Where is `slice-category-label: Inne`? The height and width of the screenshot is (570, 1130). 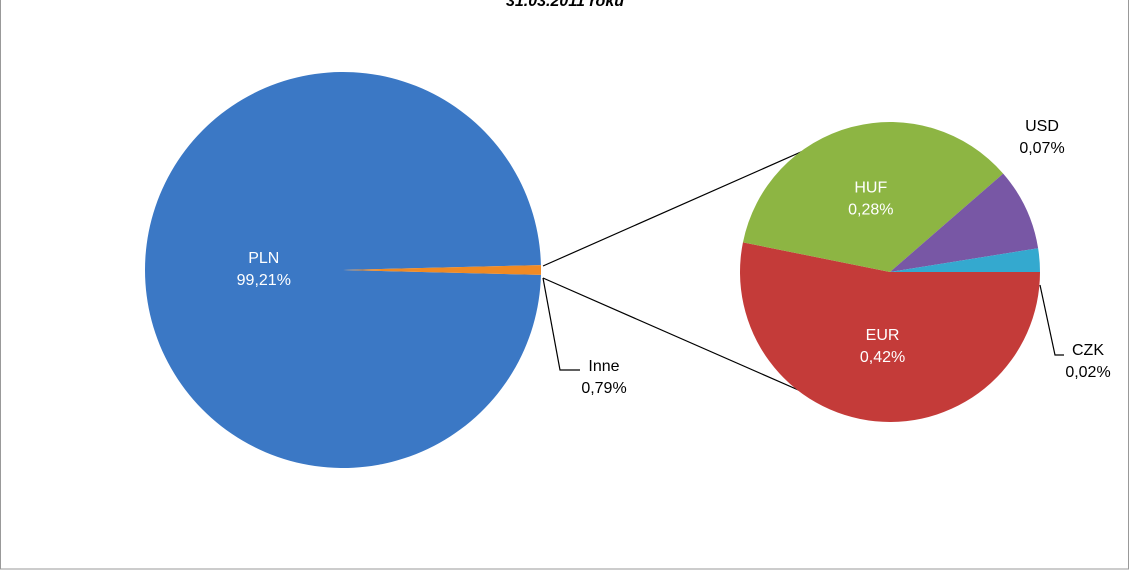
slice-category-label: Inne is located at coordinates (603, 366).